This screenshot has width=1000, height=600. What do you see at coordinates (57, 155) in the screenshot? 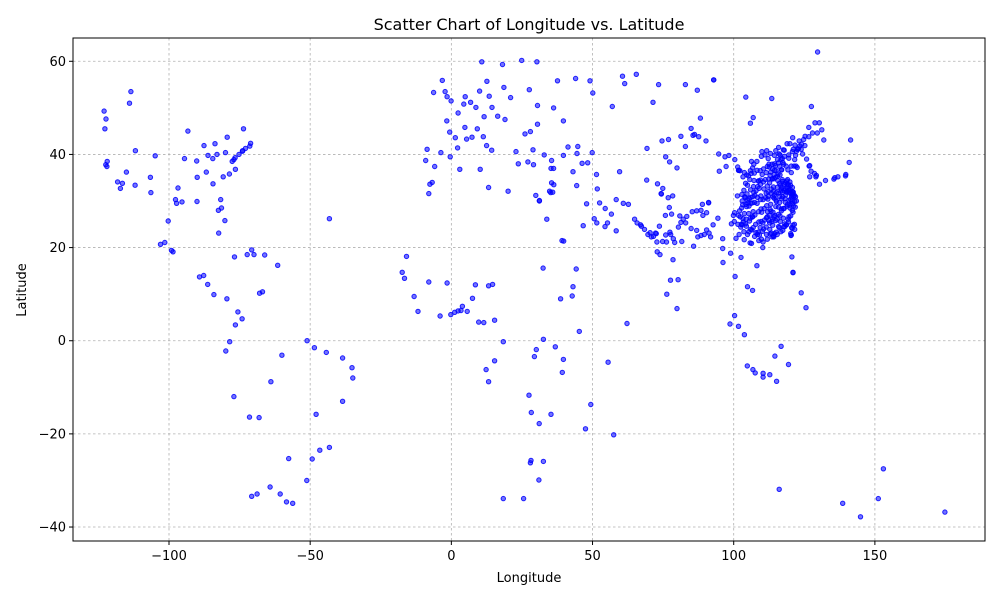
I see `y-tick-label: 40` at bounding box center [57, 155].